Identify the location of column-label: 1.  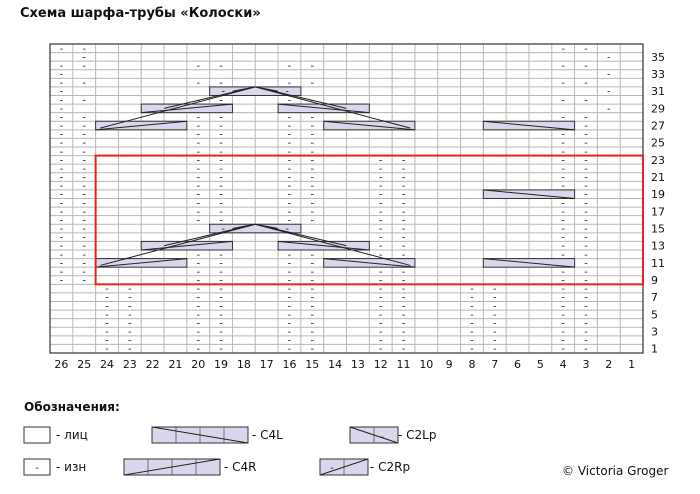
(631, 364).